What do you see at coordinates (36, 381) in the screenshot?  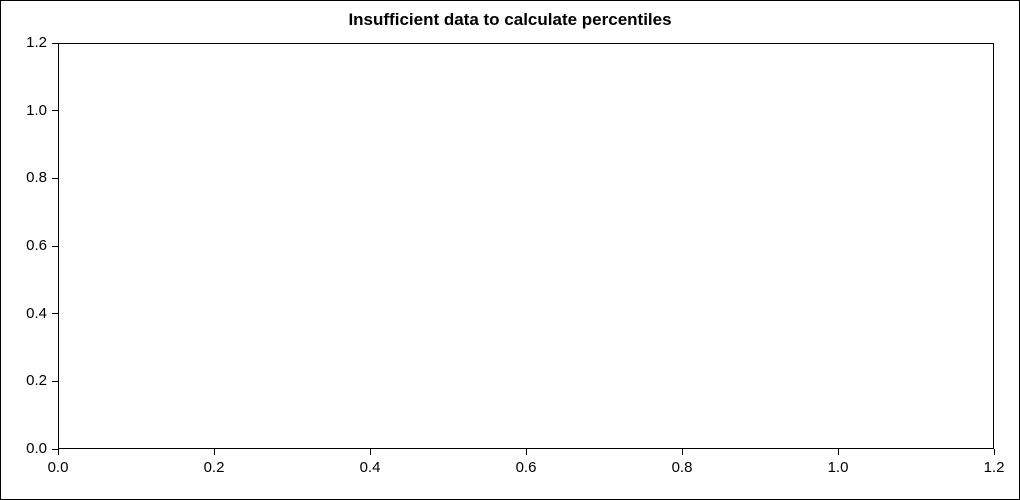 I see `y-tick-label: 0.2` at bounding box center [36, 381].